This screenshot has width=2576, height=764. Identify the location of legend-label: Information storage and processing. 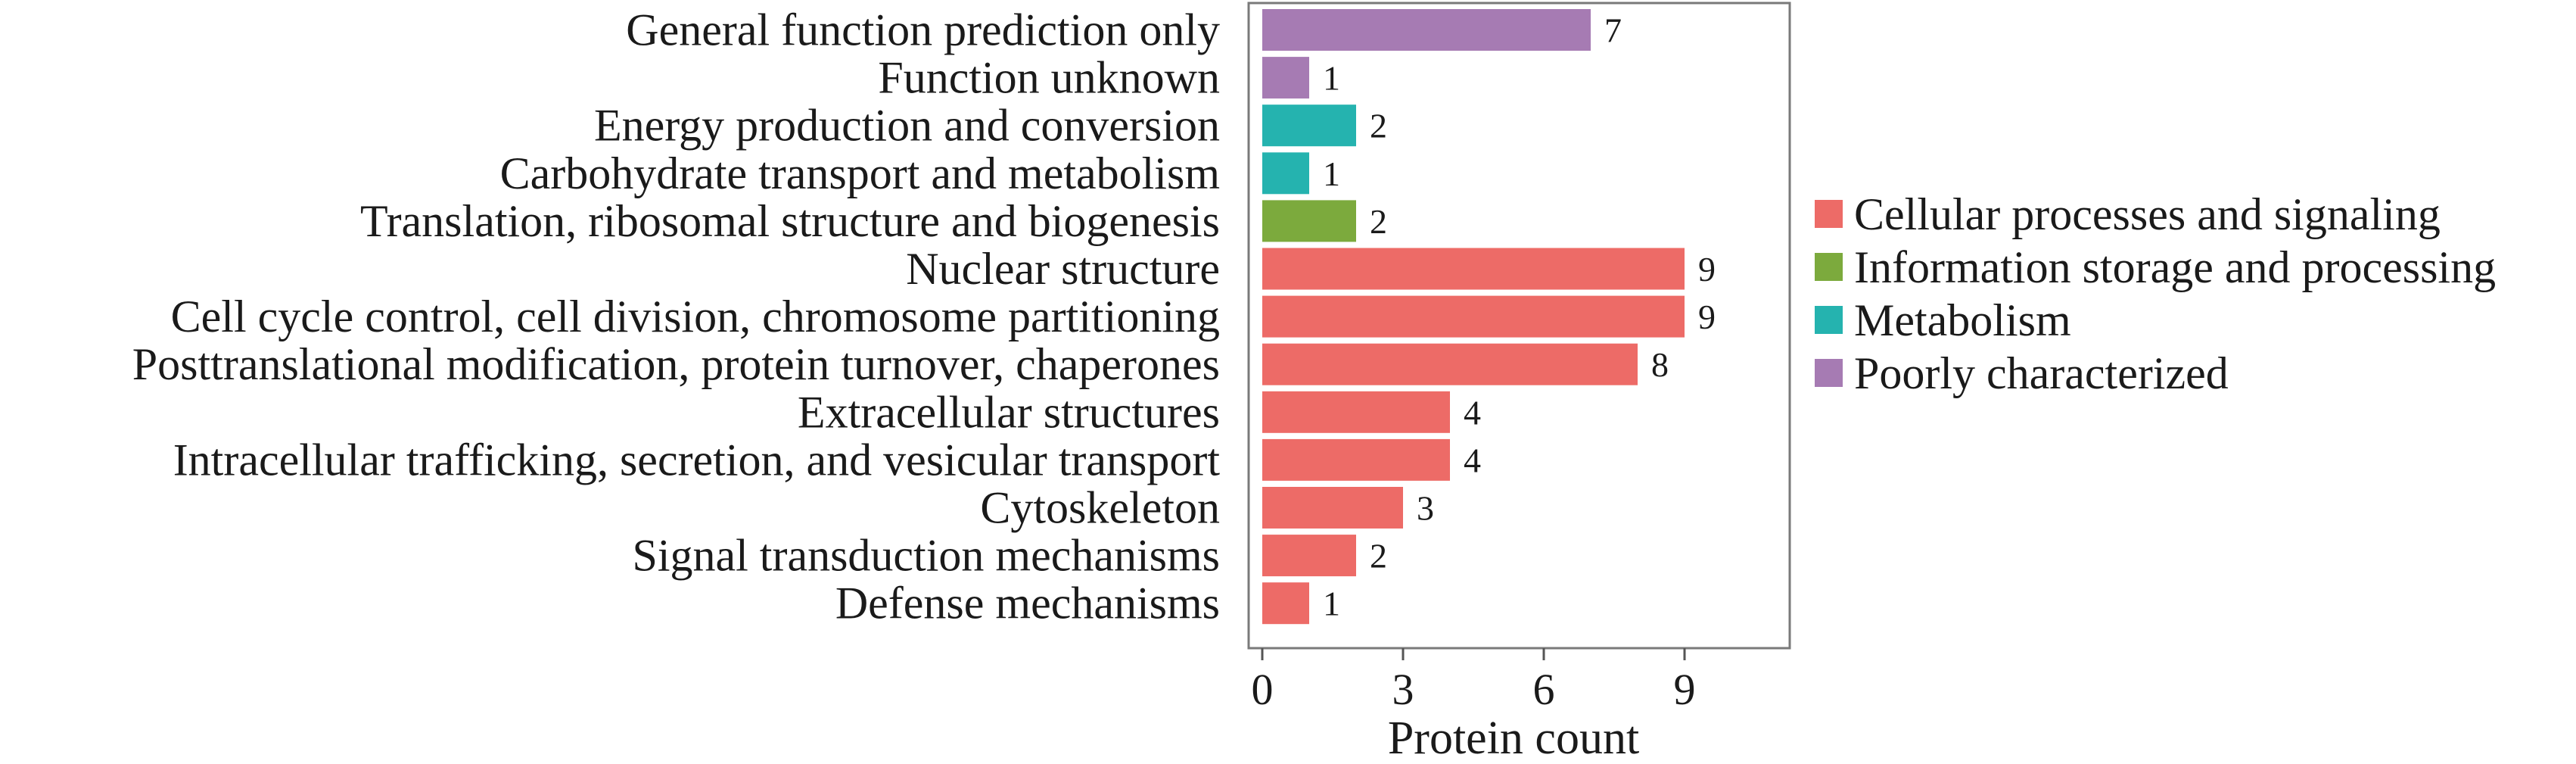
(2175, 267).